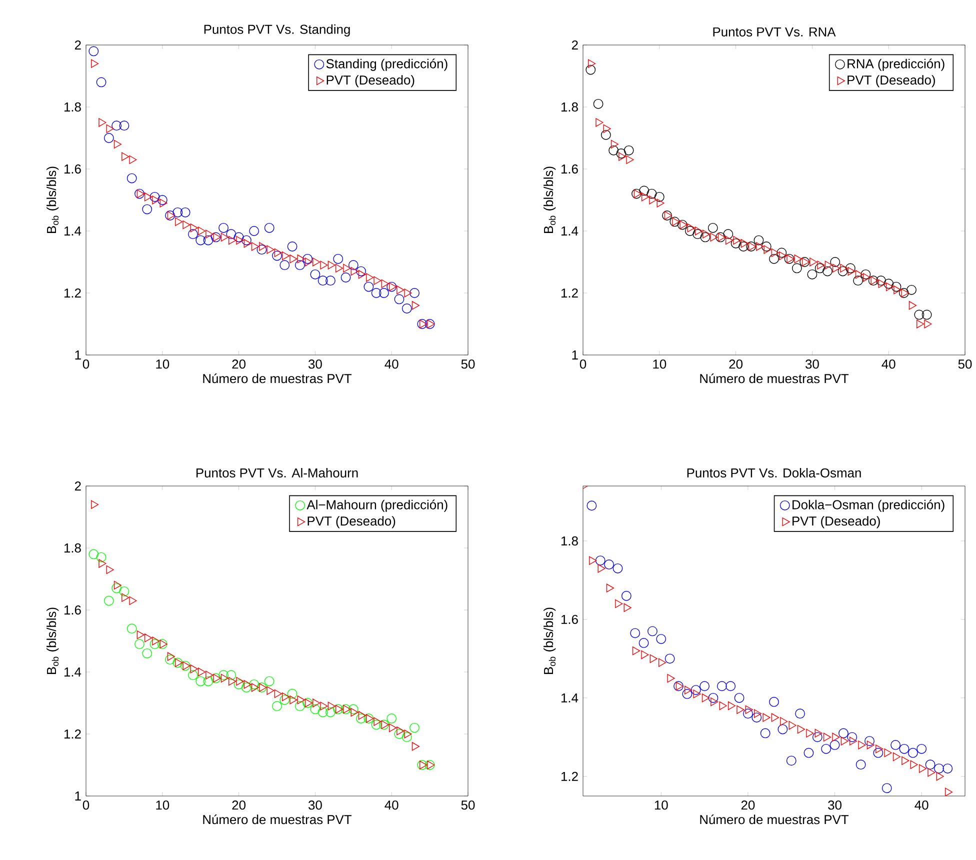  I want to click on x-tick-label: 30, so click(315, 805).